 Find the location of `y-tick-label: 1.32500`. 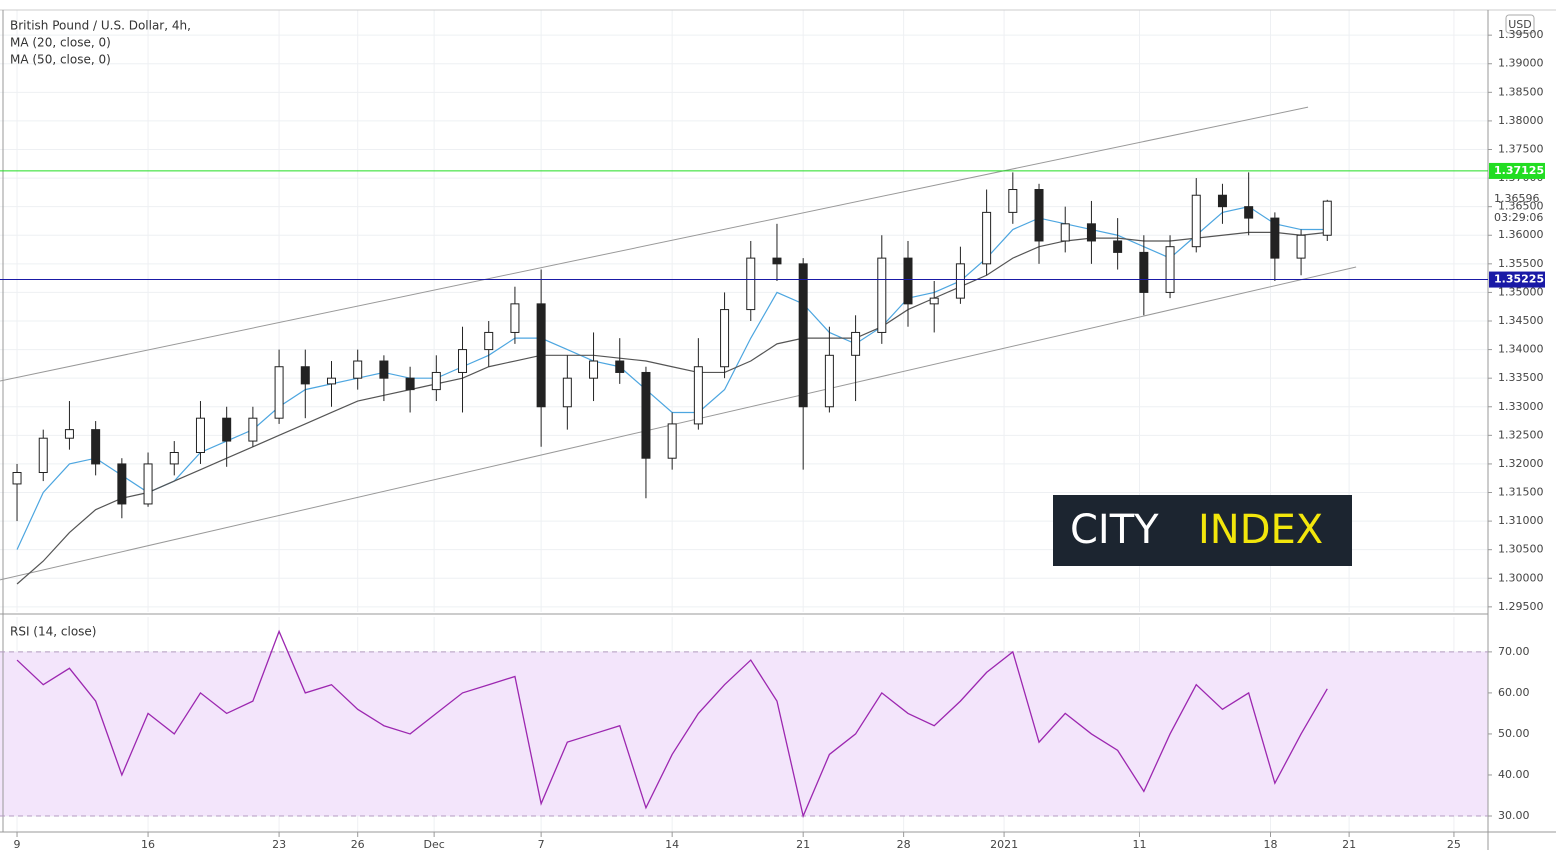

y-tick-label: 1.32500 is located at coordinates (1521, 434).